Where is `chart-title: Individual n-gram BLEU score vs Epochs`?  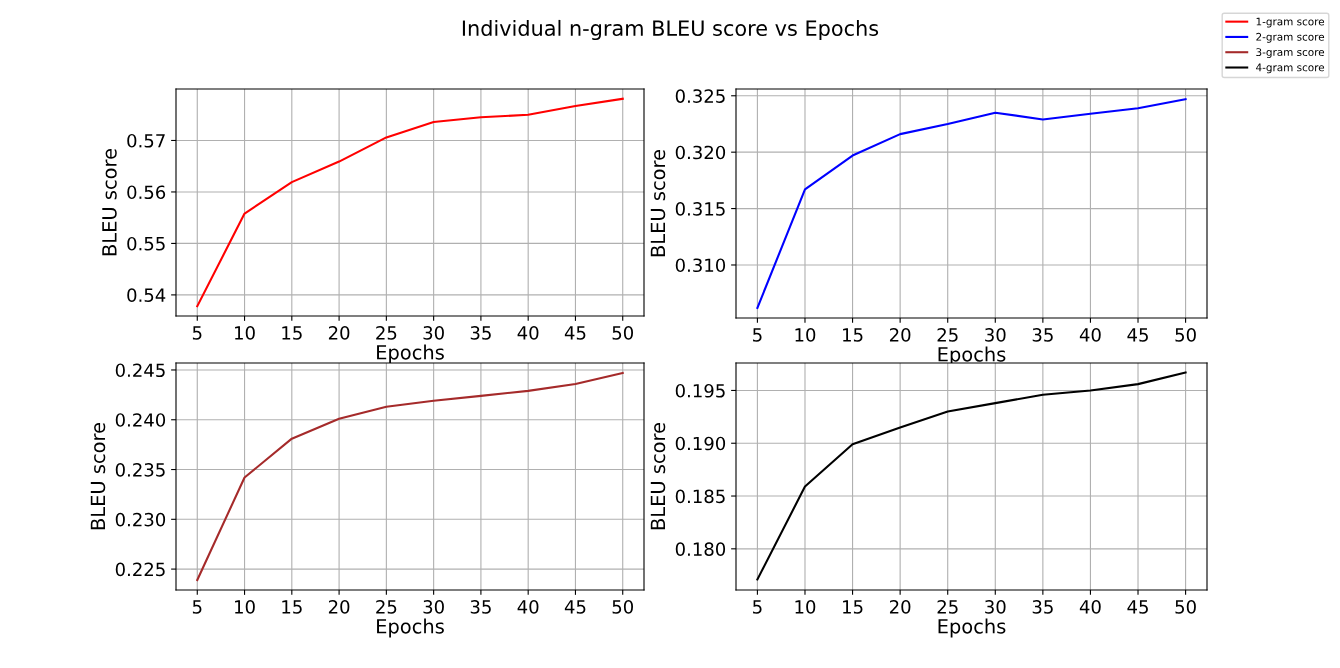
chart-title: Individual n-gram BLEU score vs Epochs is located at coordinates (670, 30).